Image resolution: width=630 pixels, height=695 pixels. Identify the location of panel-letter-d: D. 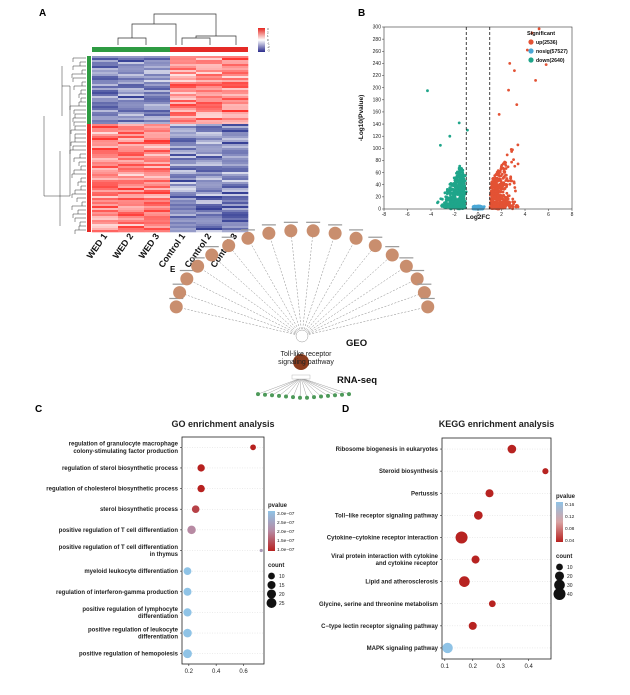
(345, 409).